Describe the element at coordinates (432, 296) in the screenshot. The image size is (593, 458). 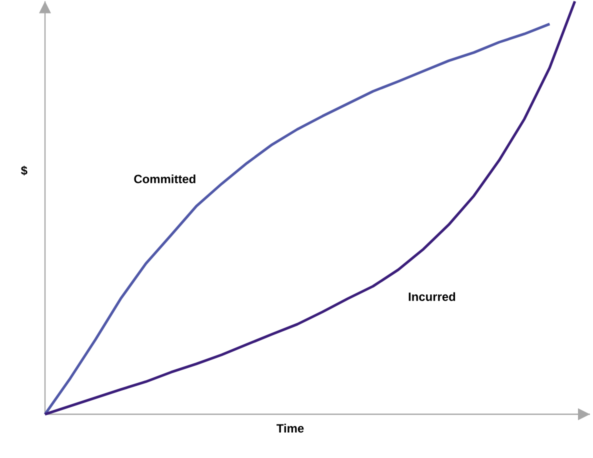
I see `text: Incurred` at that location.